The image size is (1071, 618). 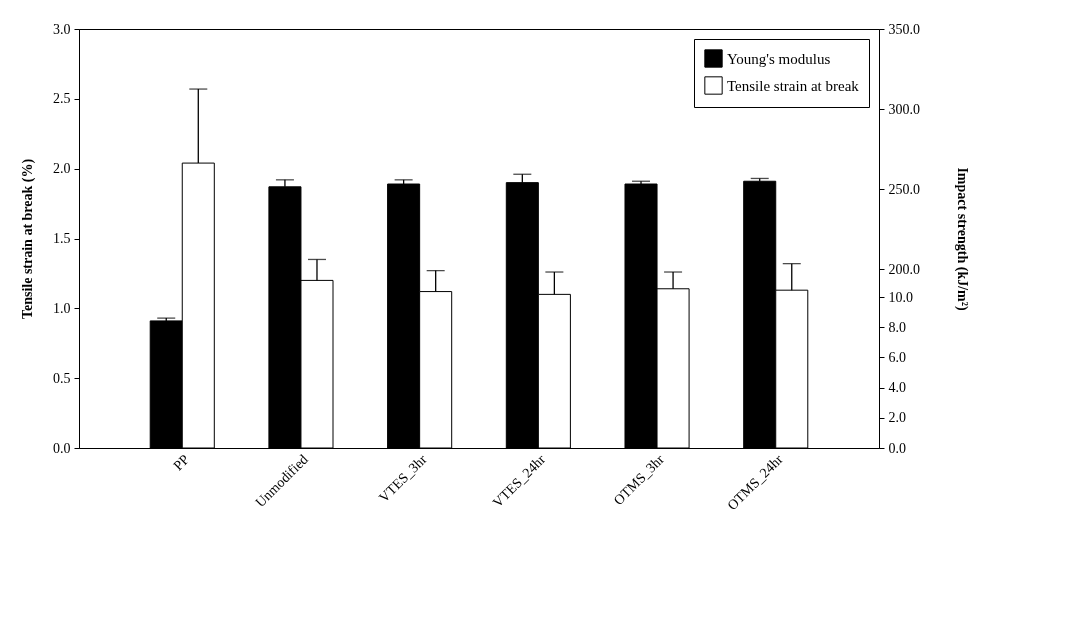 I want to click on y-tick-label: 0.5, so click(x=62, y=378).